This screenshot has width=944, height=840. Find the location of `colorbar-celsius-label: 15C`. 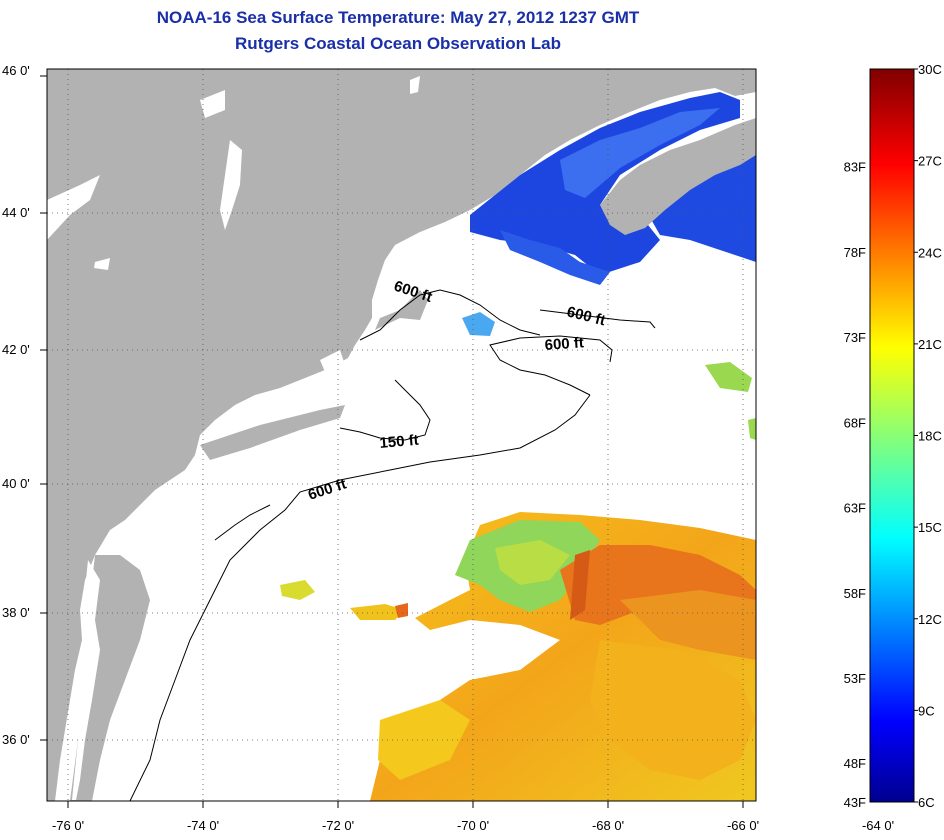

colorbar-celsius-label: 15C is located at coordinates (930, 527).